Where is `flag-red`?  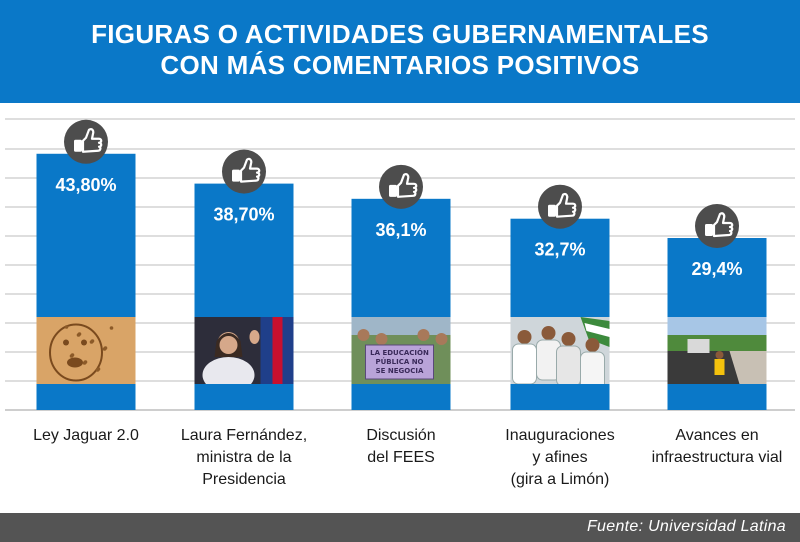 flag-red is located at coordinates (277, 350).